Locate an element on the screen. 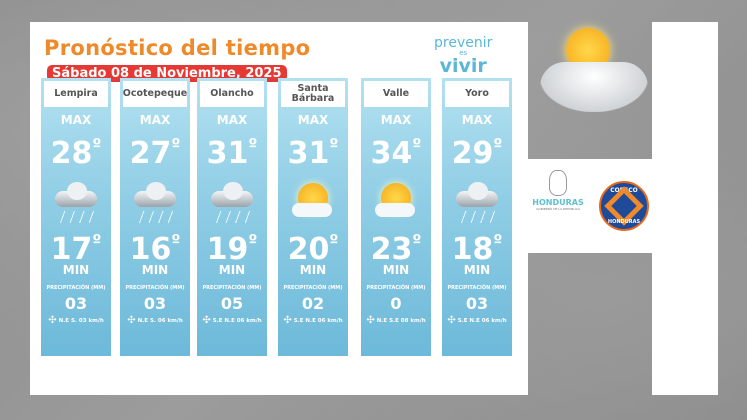 This screenshot has width=747, height=420. wind-text: N.E S. 06 km/h is located at coordinates (160, 321).